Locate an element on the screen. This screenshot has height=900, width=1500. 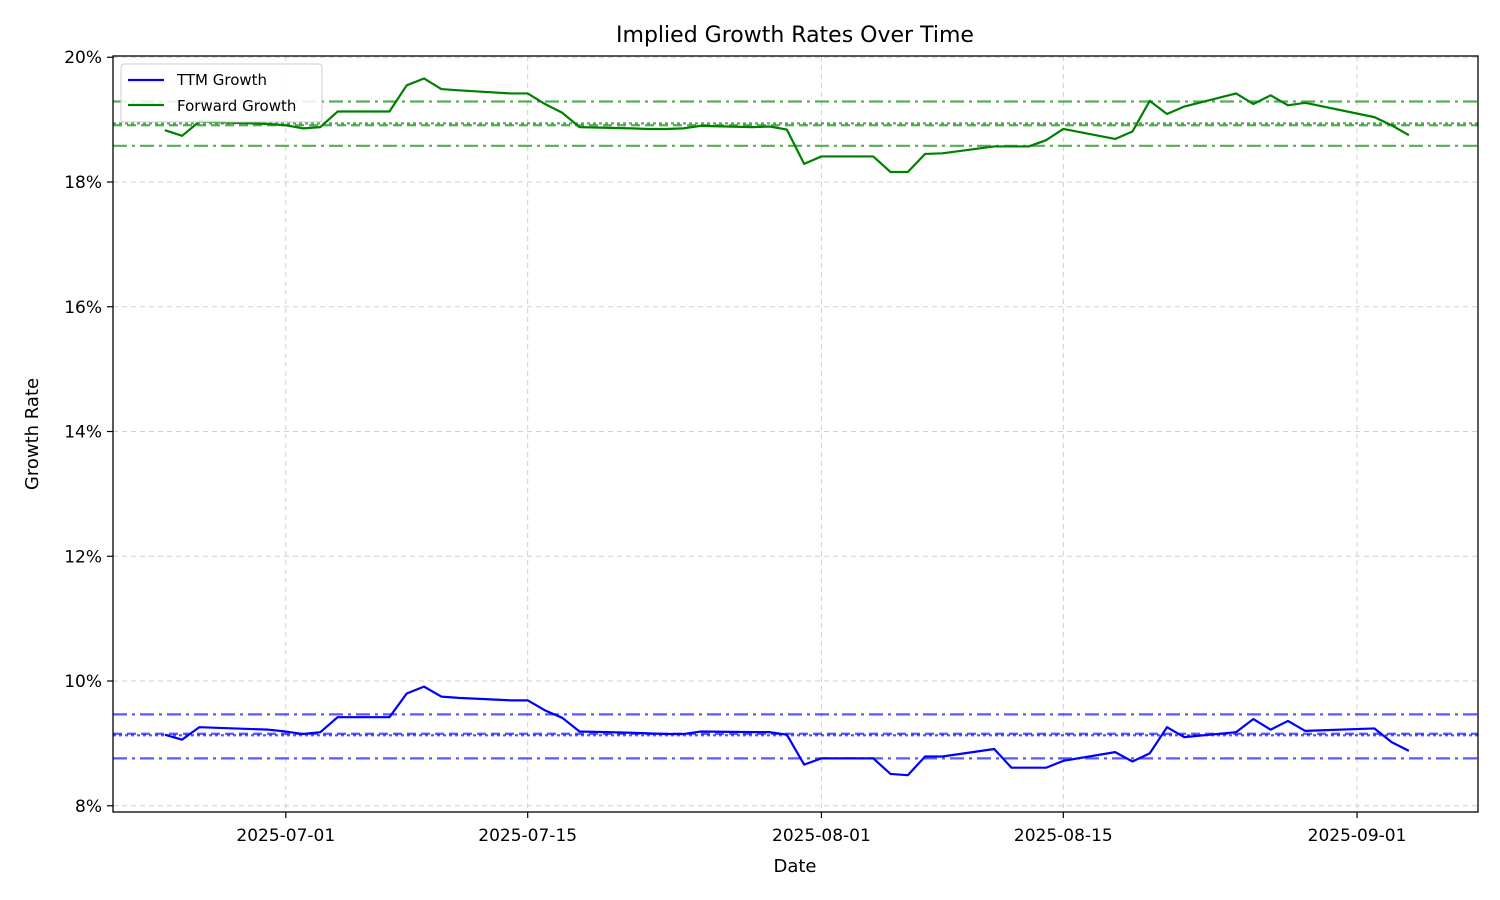
y-axis-ticks: 8% 10% 12% 14% 16% 18% 20% is located at coordinates (88, 432).